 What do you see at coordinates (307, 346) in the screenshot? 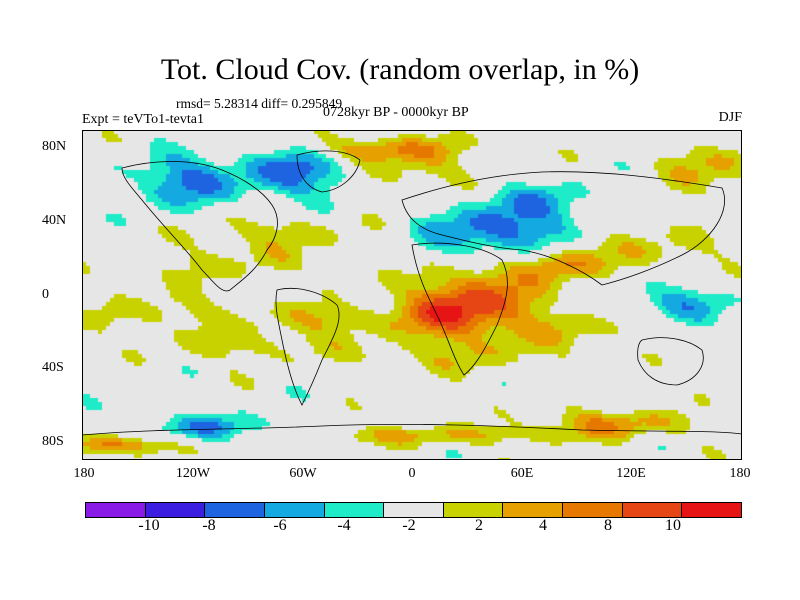
I see `coast-south-america` at bounding box center [307, 346].